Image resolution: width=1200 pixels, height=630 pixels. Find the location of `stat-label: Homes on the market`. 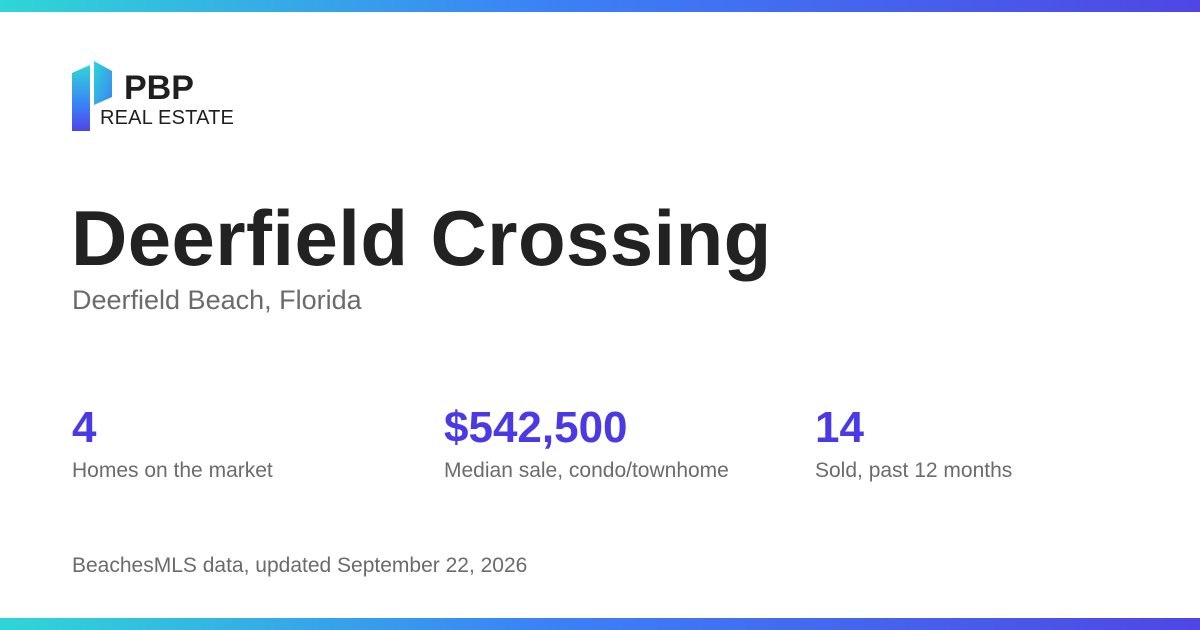

stat-label: Homes on the market is located at coordinates (172, 470).